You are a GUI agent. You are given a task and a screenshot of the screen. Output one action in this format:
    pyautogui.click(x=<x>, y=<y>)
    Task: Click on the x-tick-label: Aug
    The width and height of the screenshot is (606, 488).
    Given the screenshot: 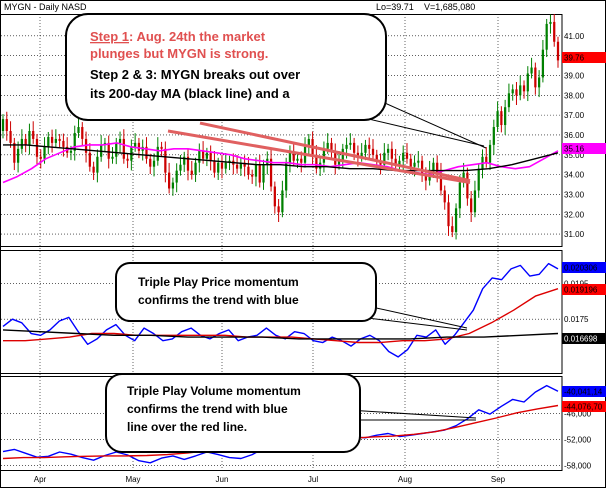 What is the action you would take?
    pyautogui.click(x=405, y=479)
    